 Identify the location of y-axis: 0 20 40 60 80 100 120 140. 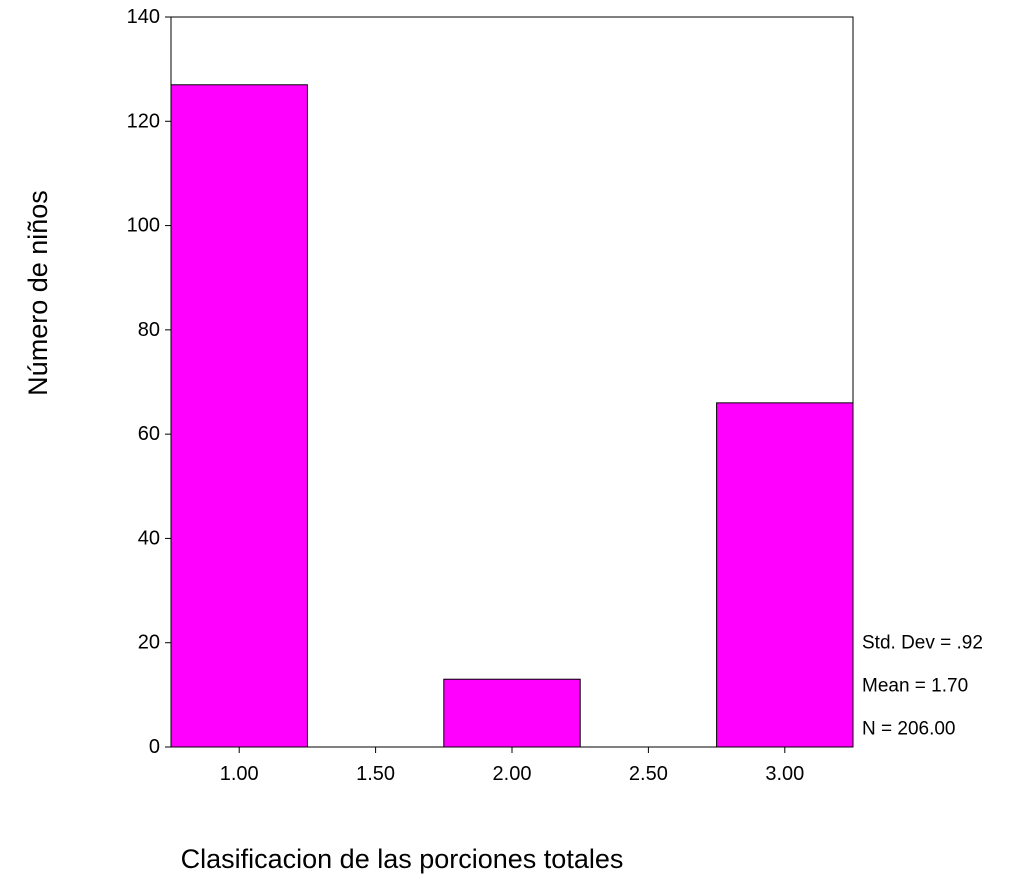
(149, 382).